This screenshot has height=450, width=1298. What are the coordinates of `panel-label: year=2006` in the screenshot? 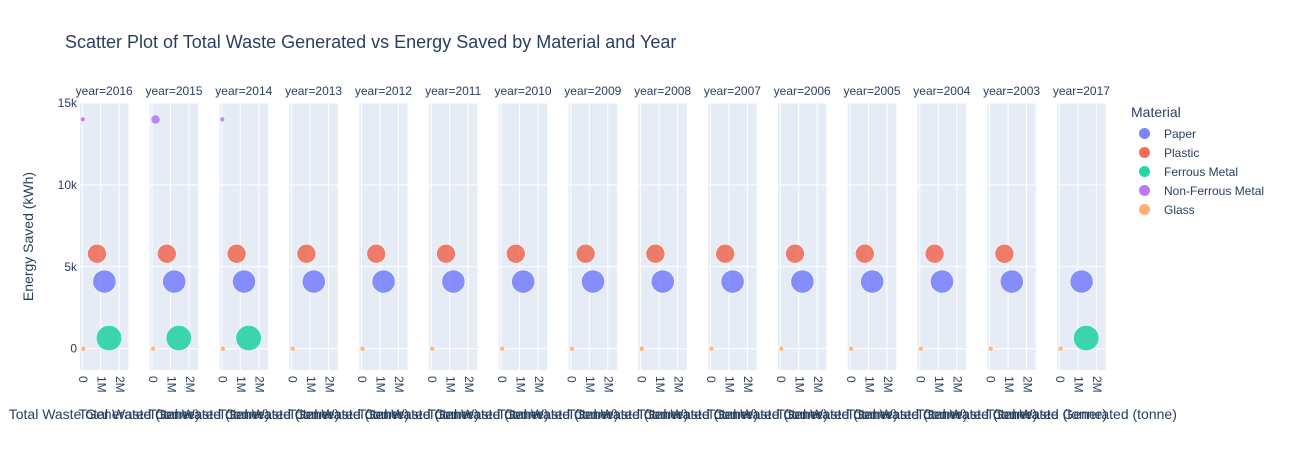 It's located at (802, 91).